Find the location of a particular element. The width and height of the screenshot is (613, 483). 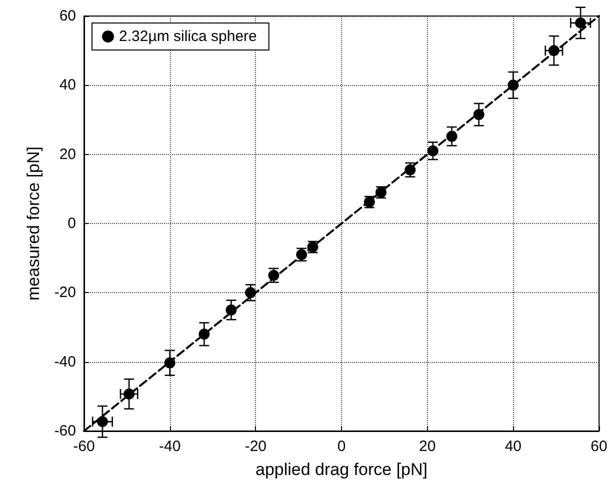

x-tick-label: -60 is located at coordinates (84, 446).